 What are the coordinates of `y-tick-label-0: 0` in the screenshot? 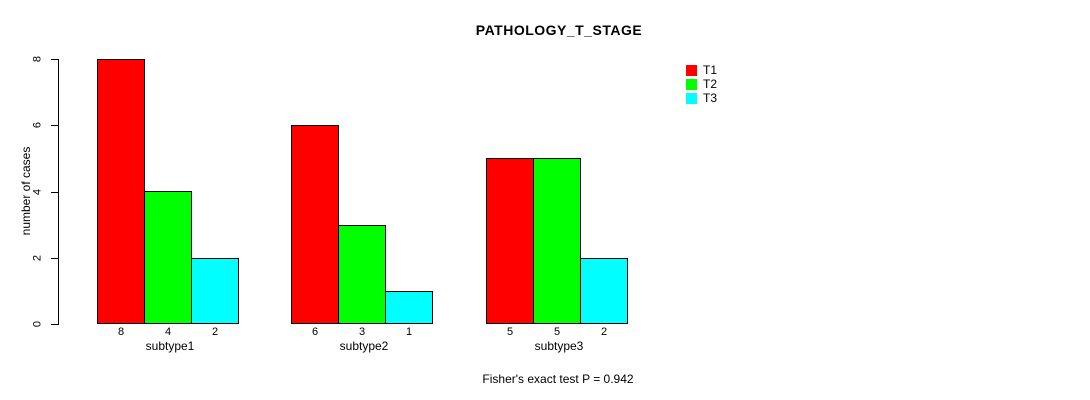 It's located at (37, 324).